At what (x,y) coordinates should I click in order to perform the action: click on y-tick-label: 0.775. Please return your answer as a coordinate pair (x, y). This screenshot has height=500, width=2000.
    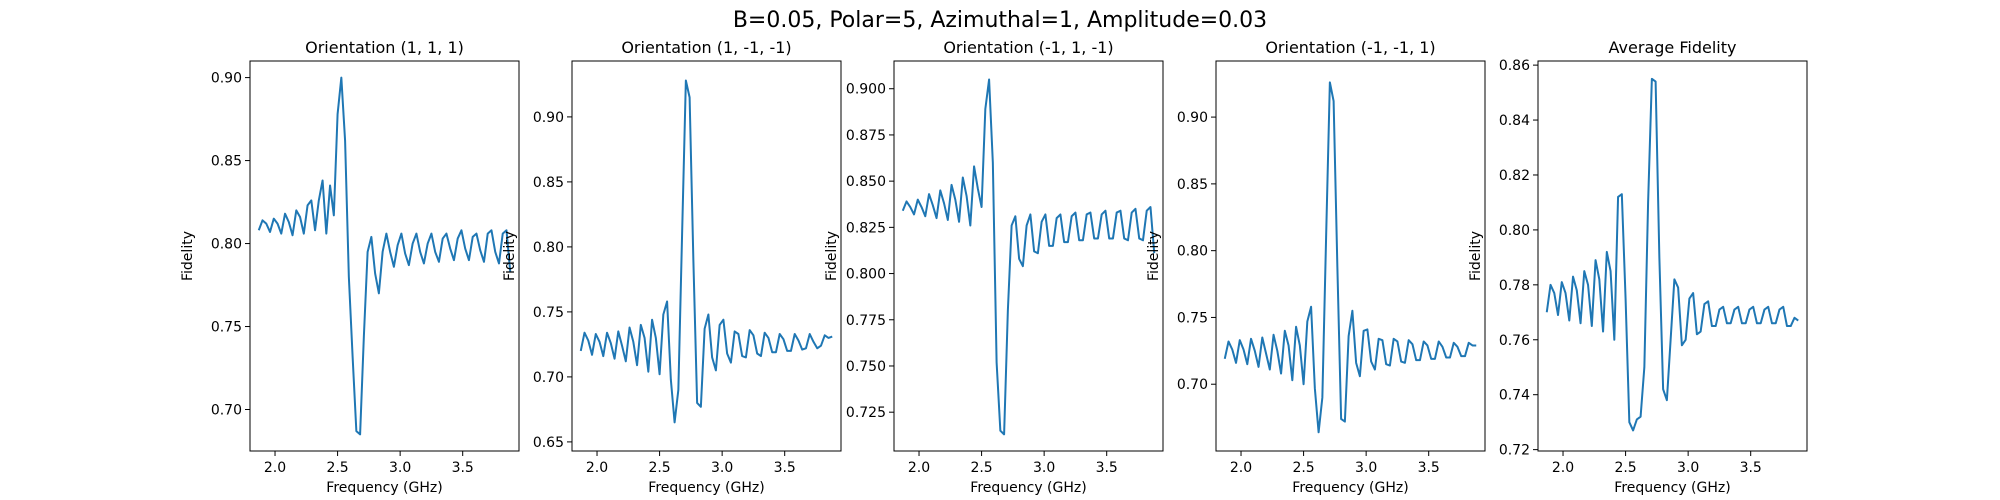
    Looking at the image, I should click on (866, 321).